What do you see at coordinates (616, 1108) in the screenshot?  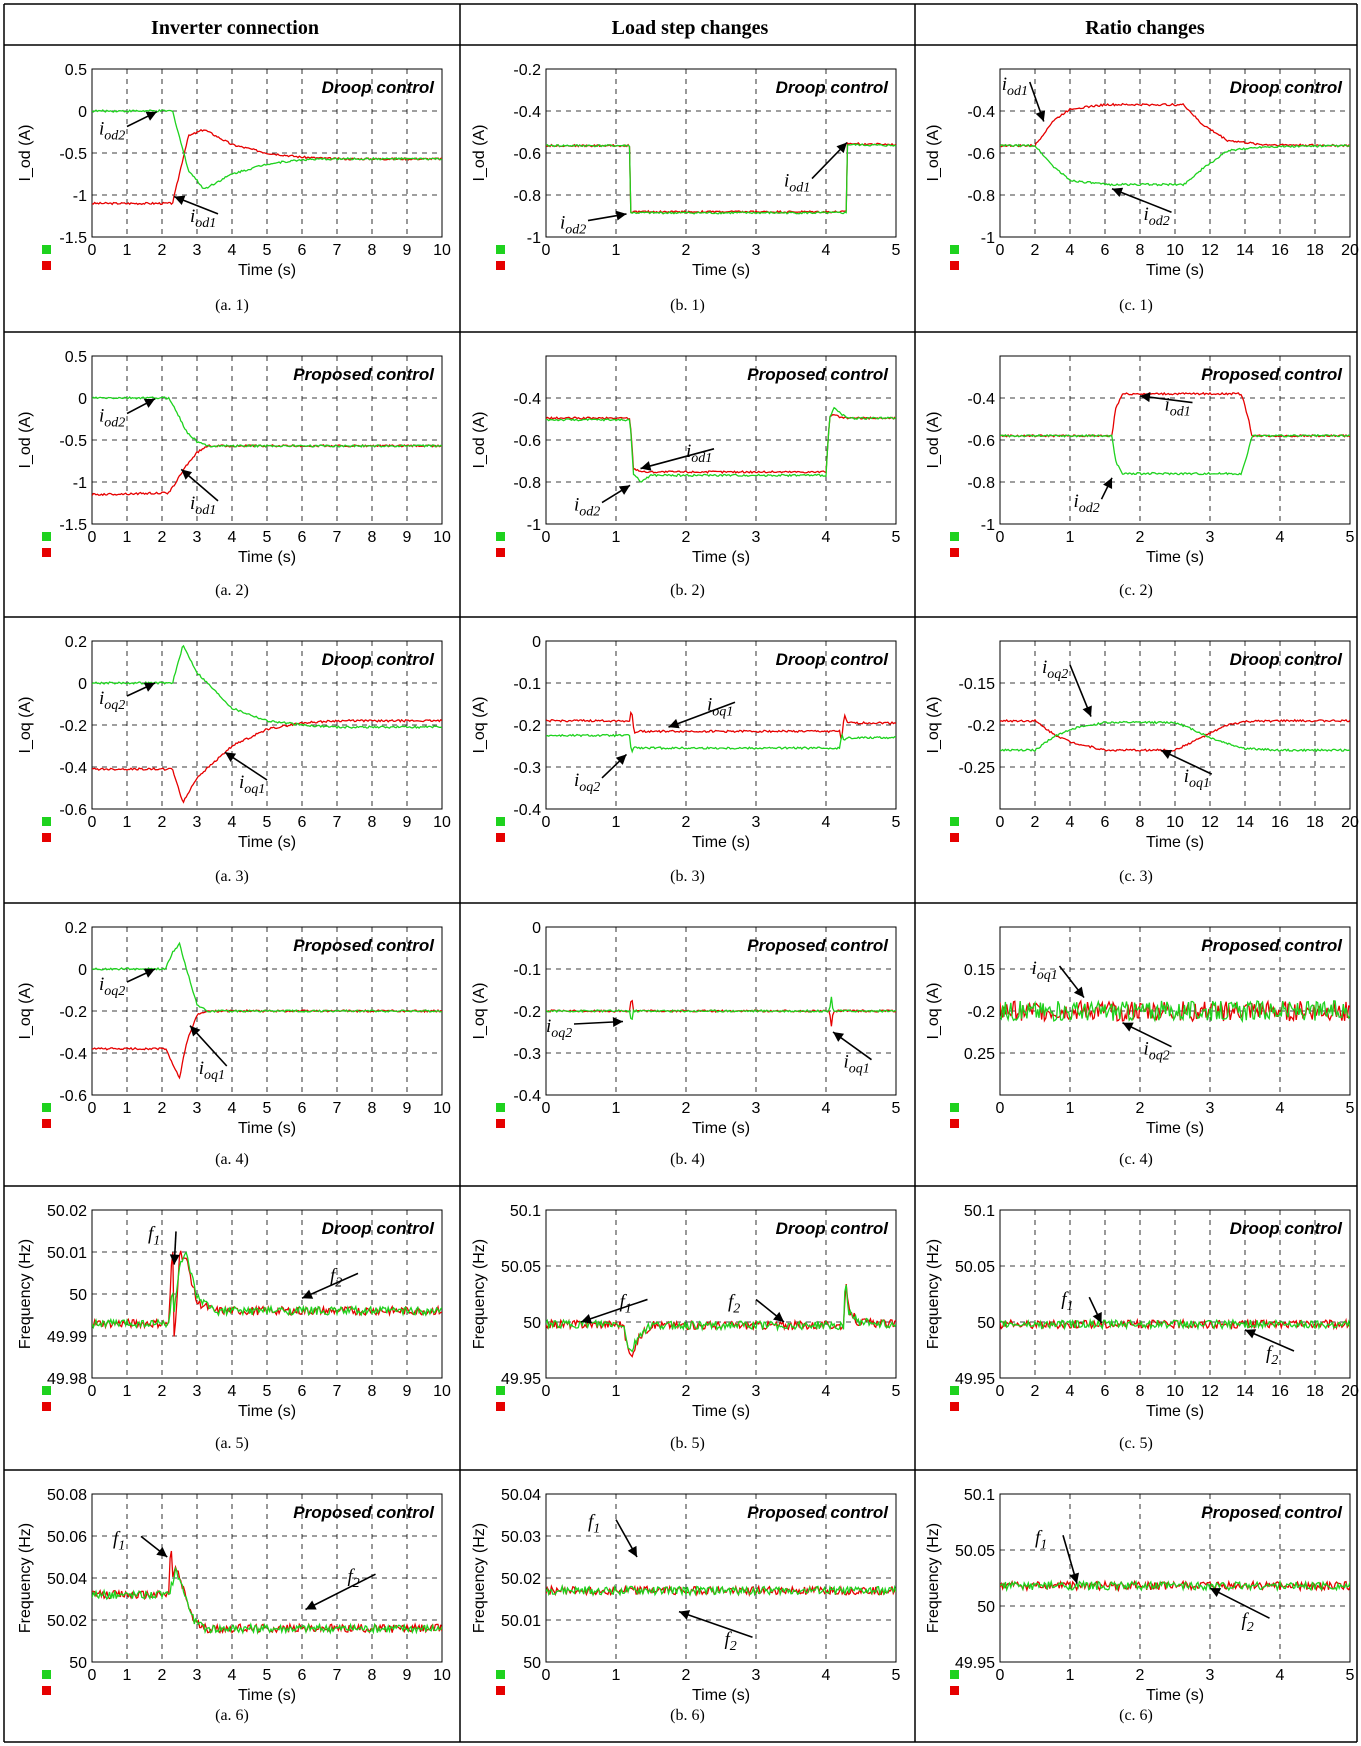 I see `x-tick-label: 1` at bounding box center [616, 1108].